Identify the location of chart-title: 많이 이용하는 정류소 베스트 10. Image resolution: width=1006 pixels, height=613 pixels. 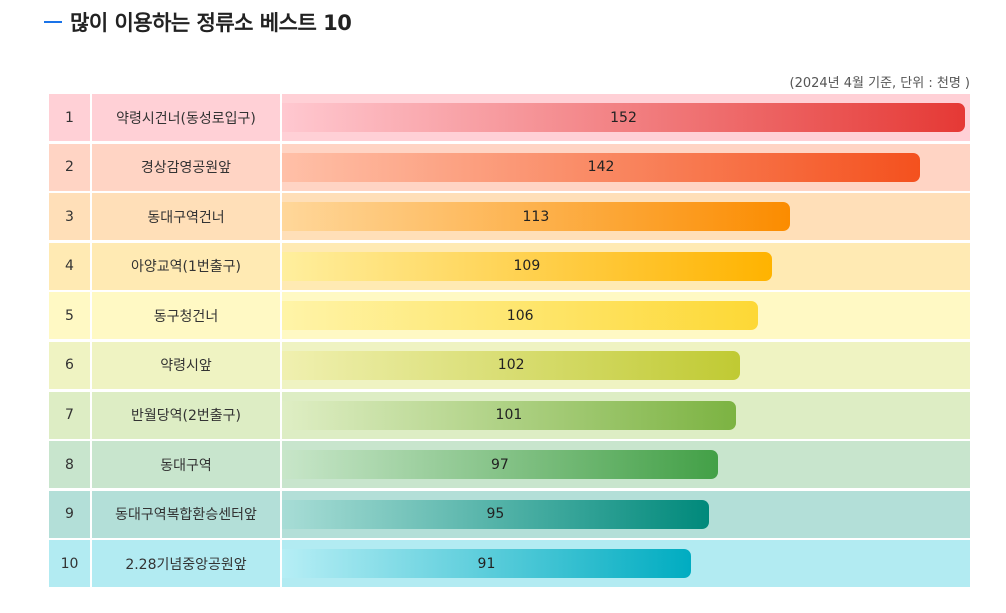
(211, 23).